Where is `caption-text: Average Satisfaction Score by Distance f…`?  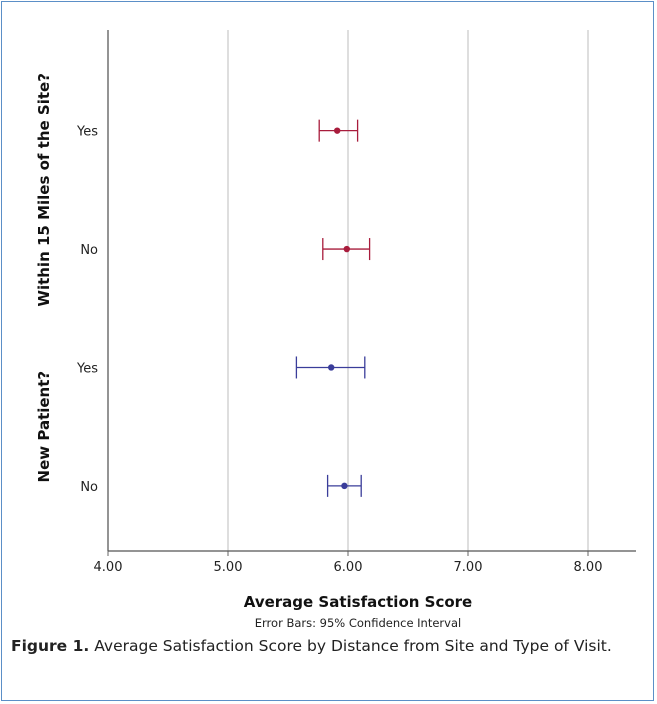 caption-text: Average Satisfaction Score by Distance f… is located at coordinates (353, 646).